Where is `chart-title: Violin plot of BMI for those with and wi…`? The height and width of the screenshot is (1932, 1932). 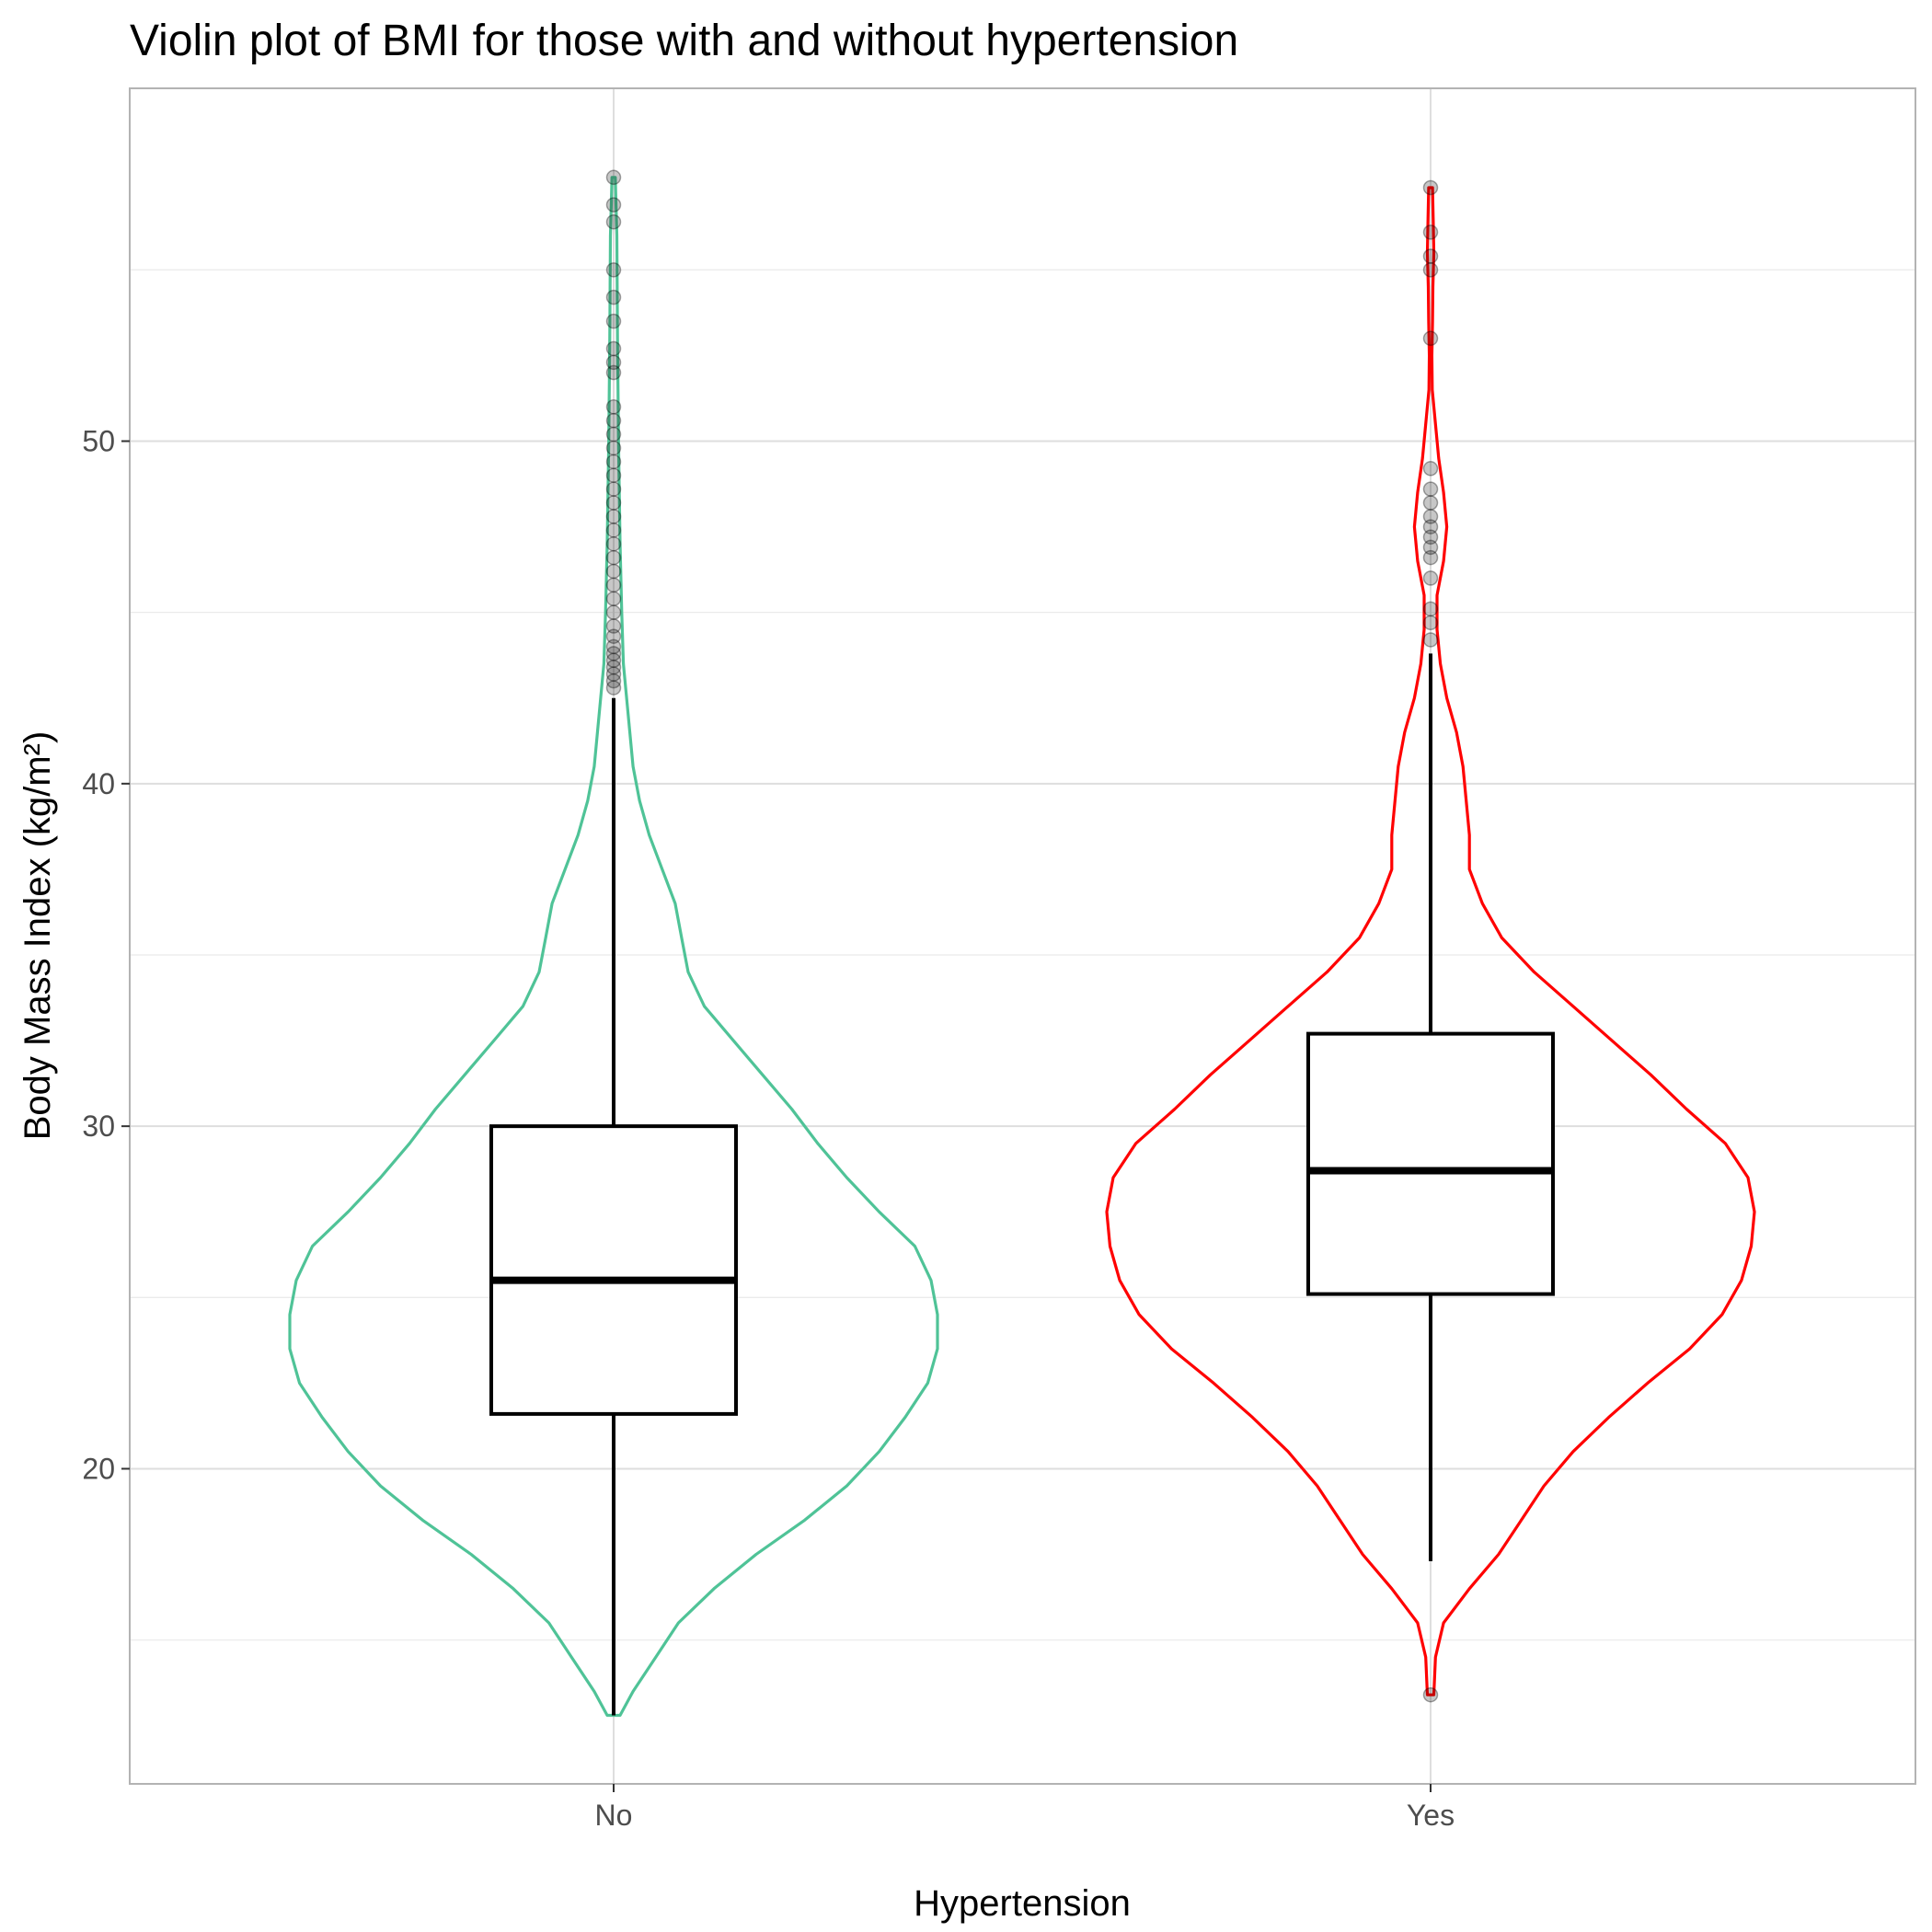
chart-title: Violin plot of BMI for those with and wi… is located at coordinates (684, 41).